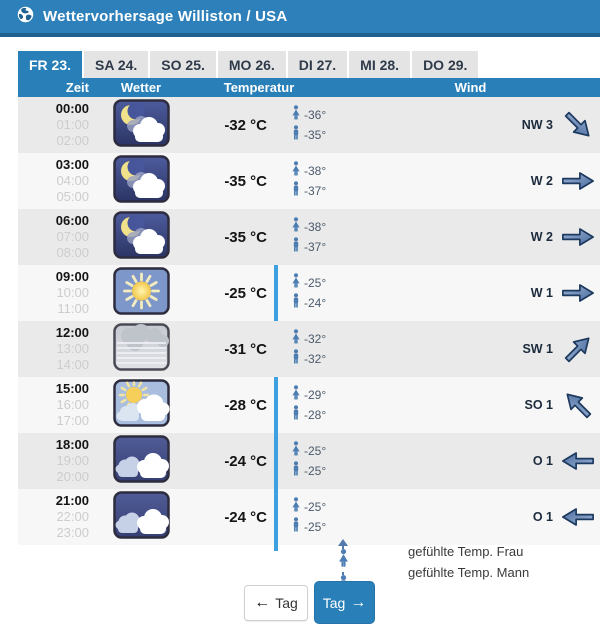  I want to click on time-cell: 06:00 07:00 08:00, so click(61, 237).